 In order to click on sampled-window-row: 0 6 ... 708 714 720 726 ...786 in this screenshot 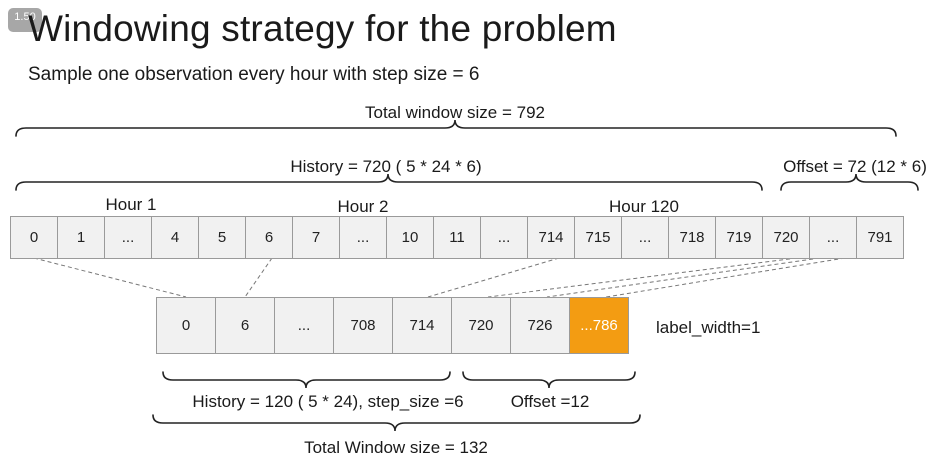, I will do `click(396, 325)`.